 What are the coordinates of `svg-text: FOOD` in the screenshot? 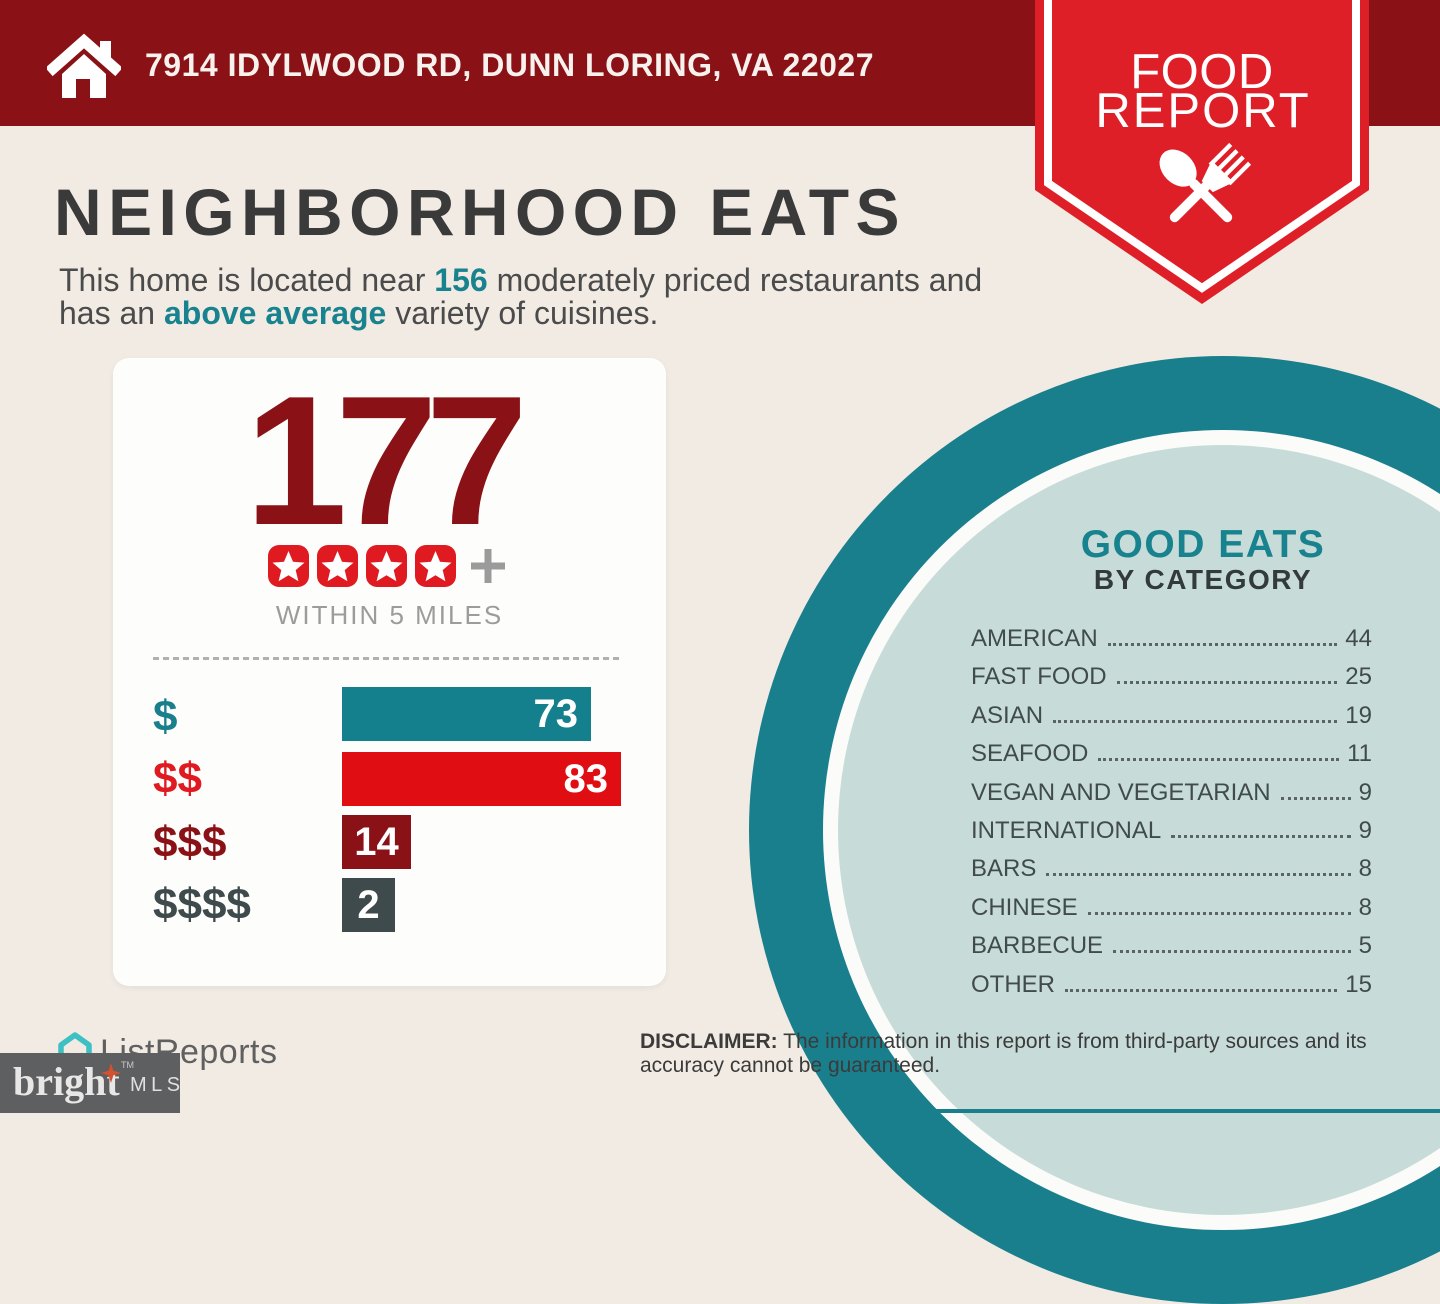 It's located at (1202, 72).